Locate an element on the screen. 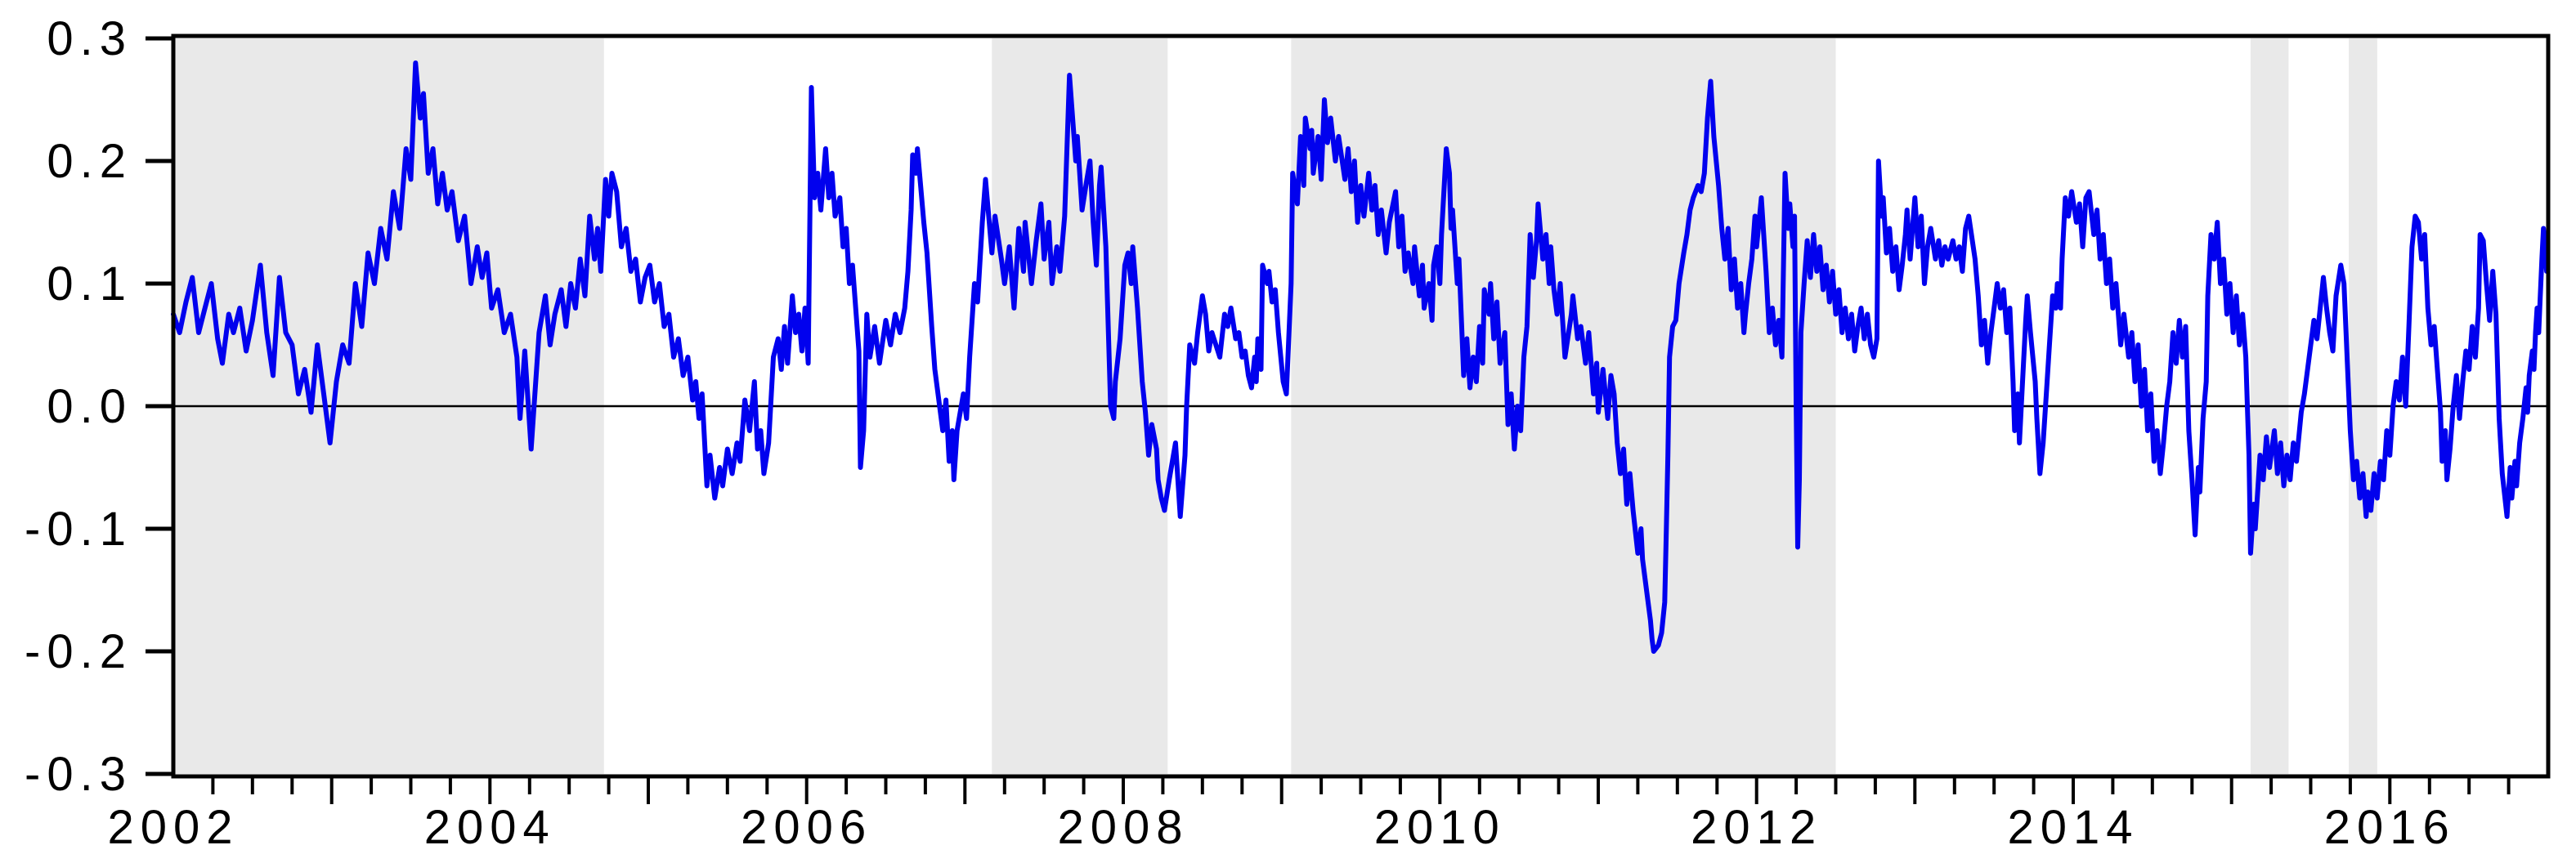 This screenshot has width=2576, height=863. y-axis-tick-label: 0.0 is located at coordinates (90, 406).